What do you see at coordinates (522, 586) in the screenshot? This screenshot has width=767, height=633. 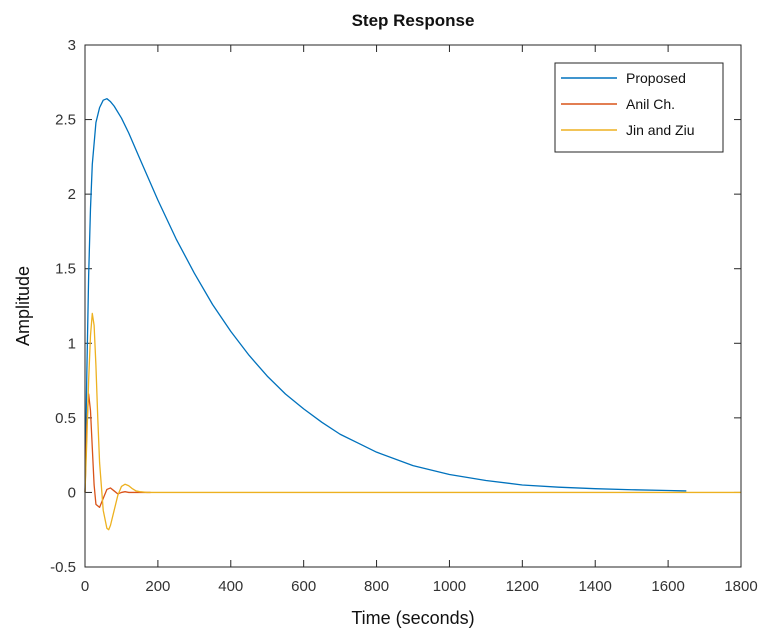 I see `x-tick-label: 1200` at bounding box center [522, 586].